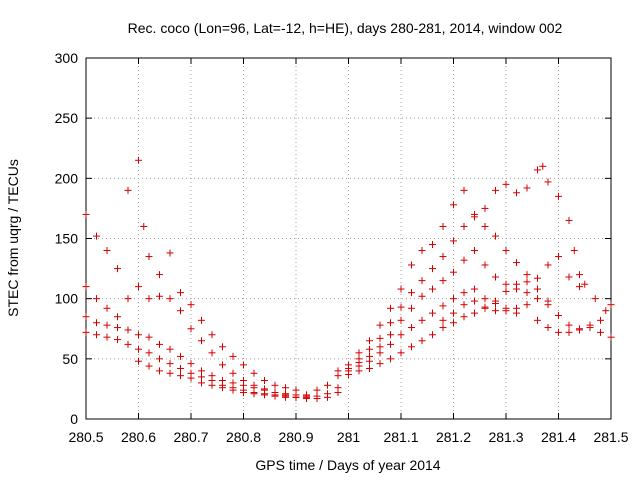  Describe the element at coordinates (558, 437) in the screenshot. I see `x-tick-label: 281.4` at that location.